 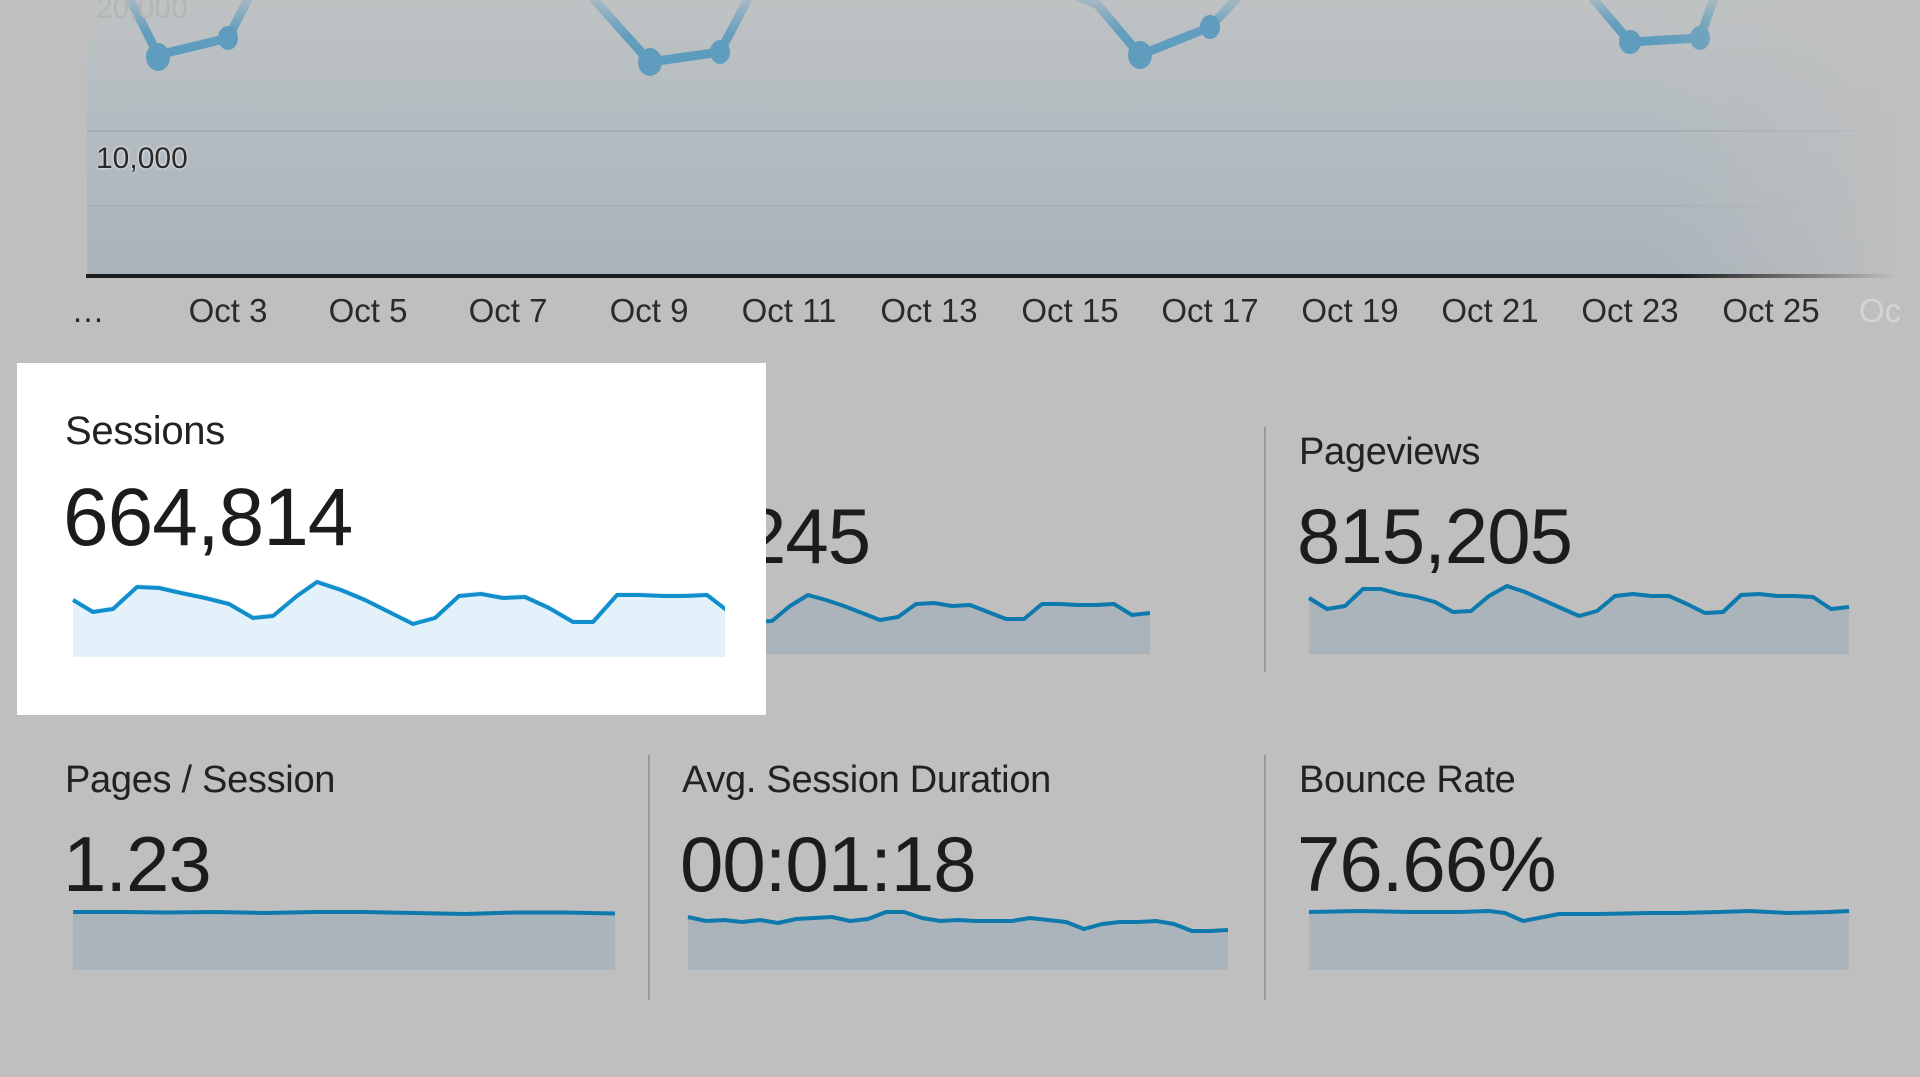 What do you see at coordinates (1407, 780) in the screenshot?
I see `metric-label: Bounce Rate` at bounding box center [1407, 780].